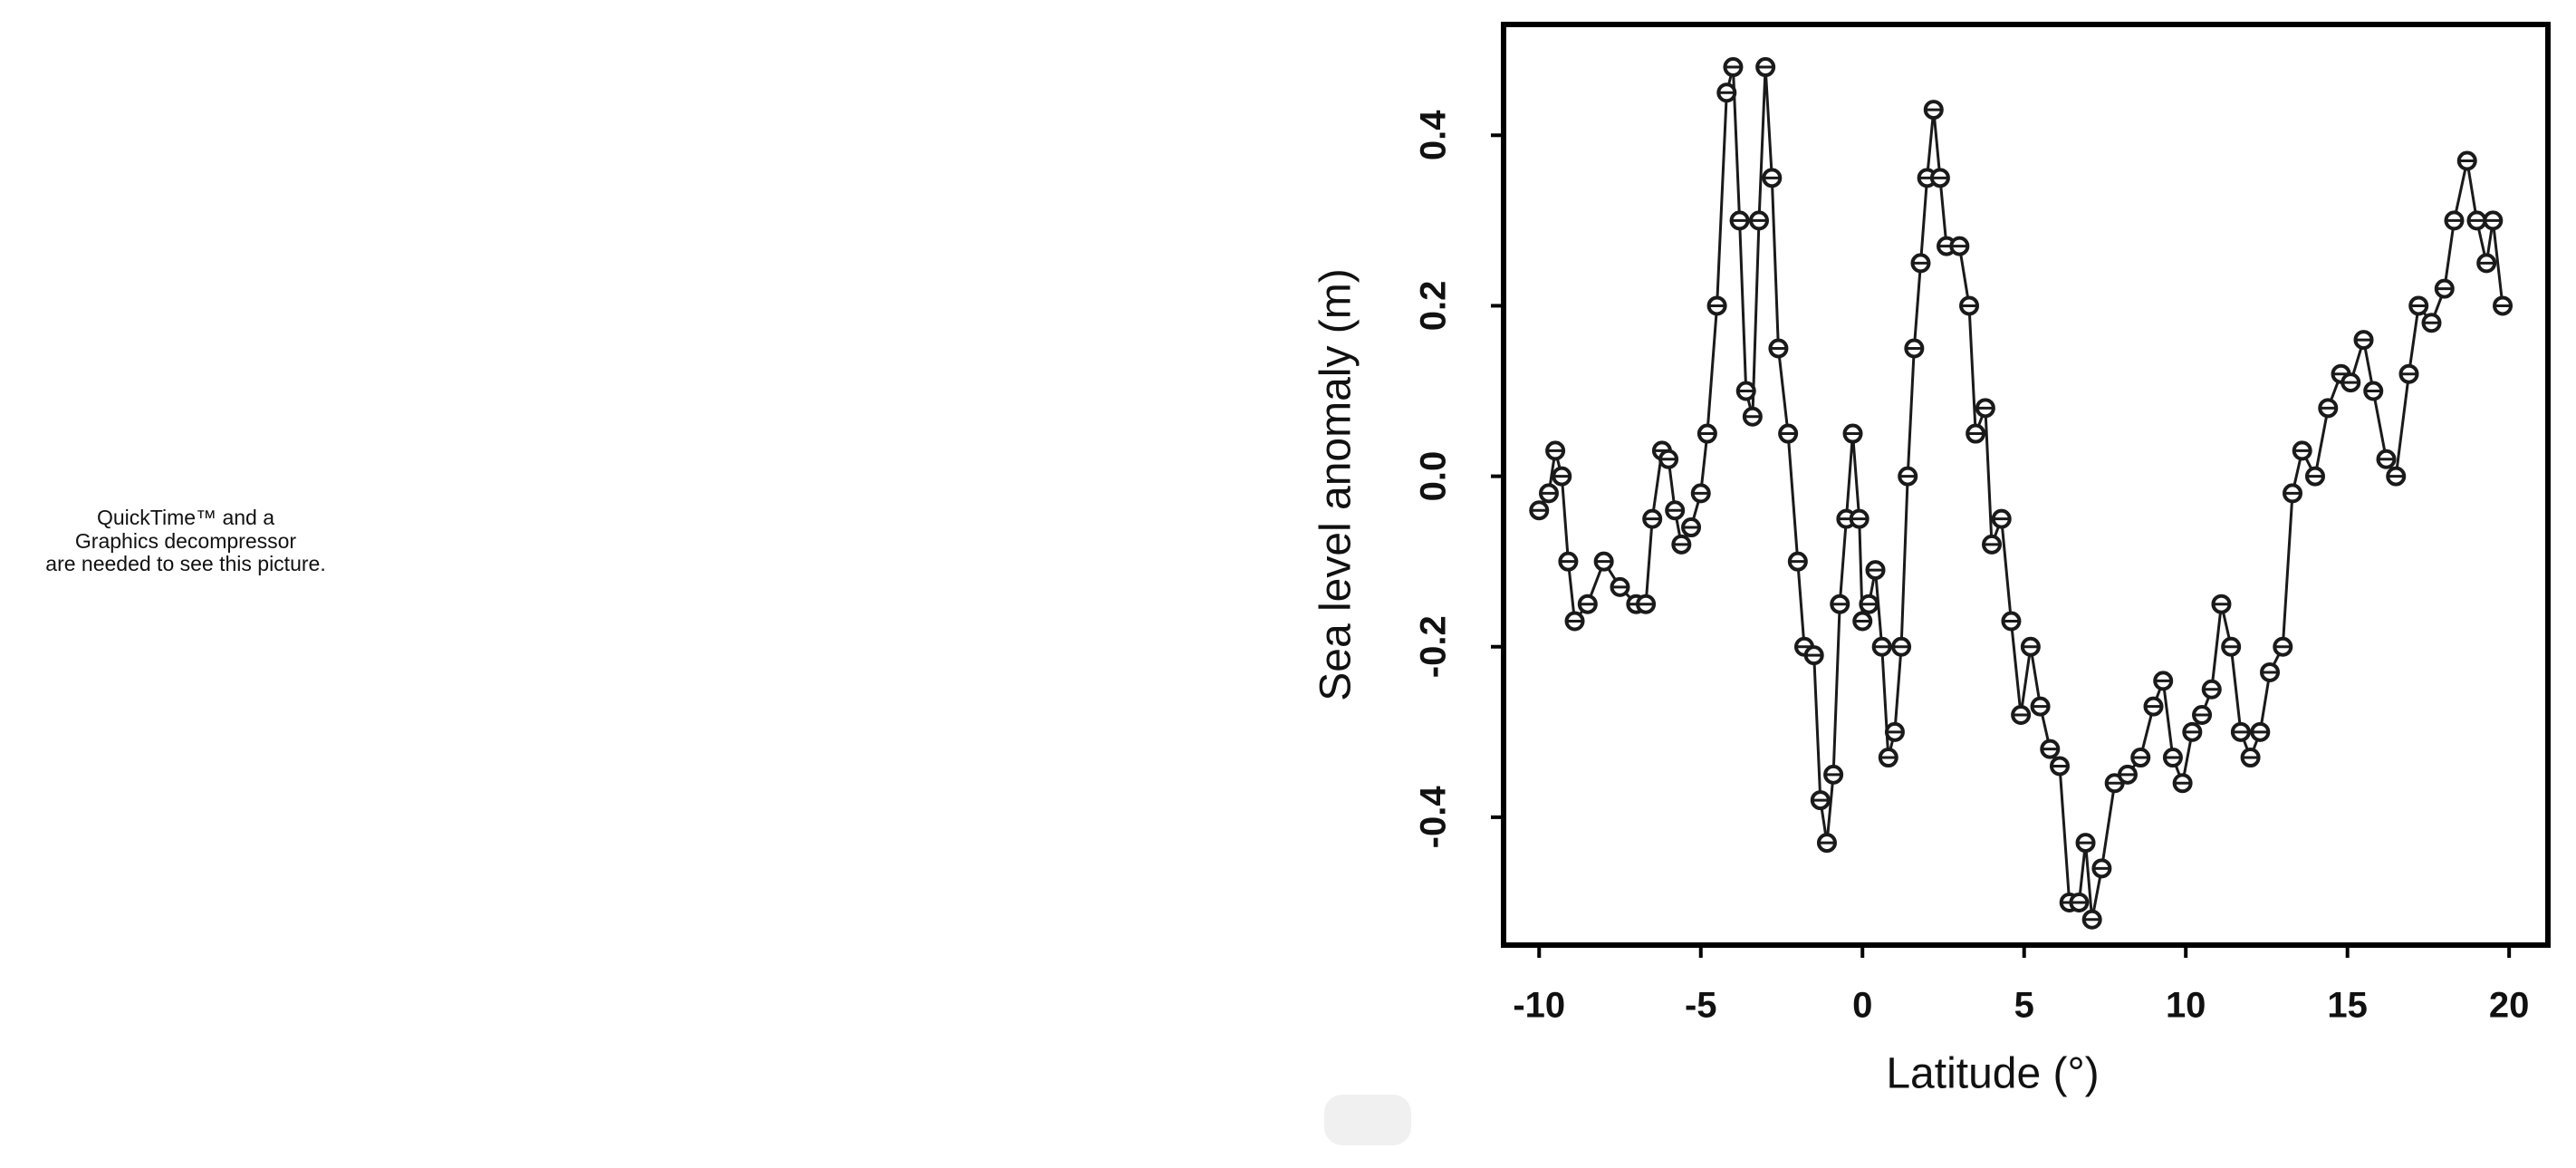 Image resolution: width=2576 pixels, height=1168 pixels. Describe the element at coordinates (1862, 1006) in the screenshot. I see `x-tick-label: 0` at that location.